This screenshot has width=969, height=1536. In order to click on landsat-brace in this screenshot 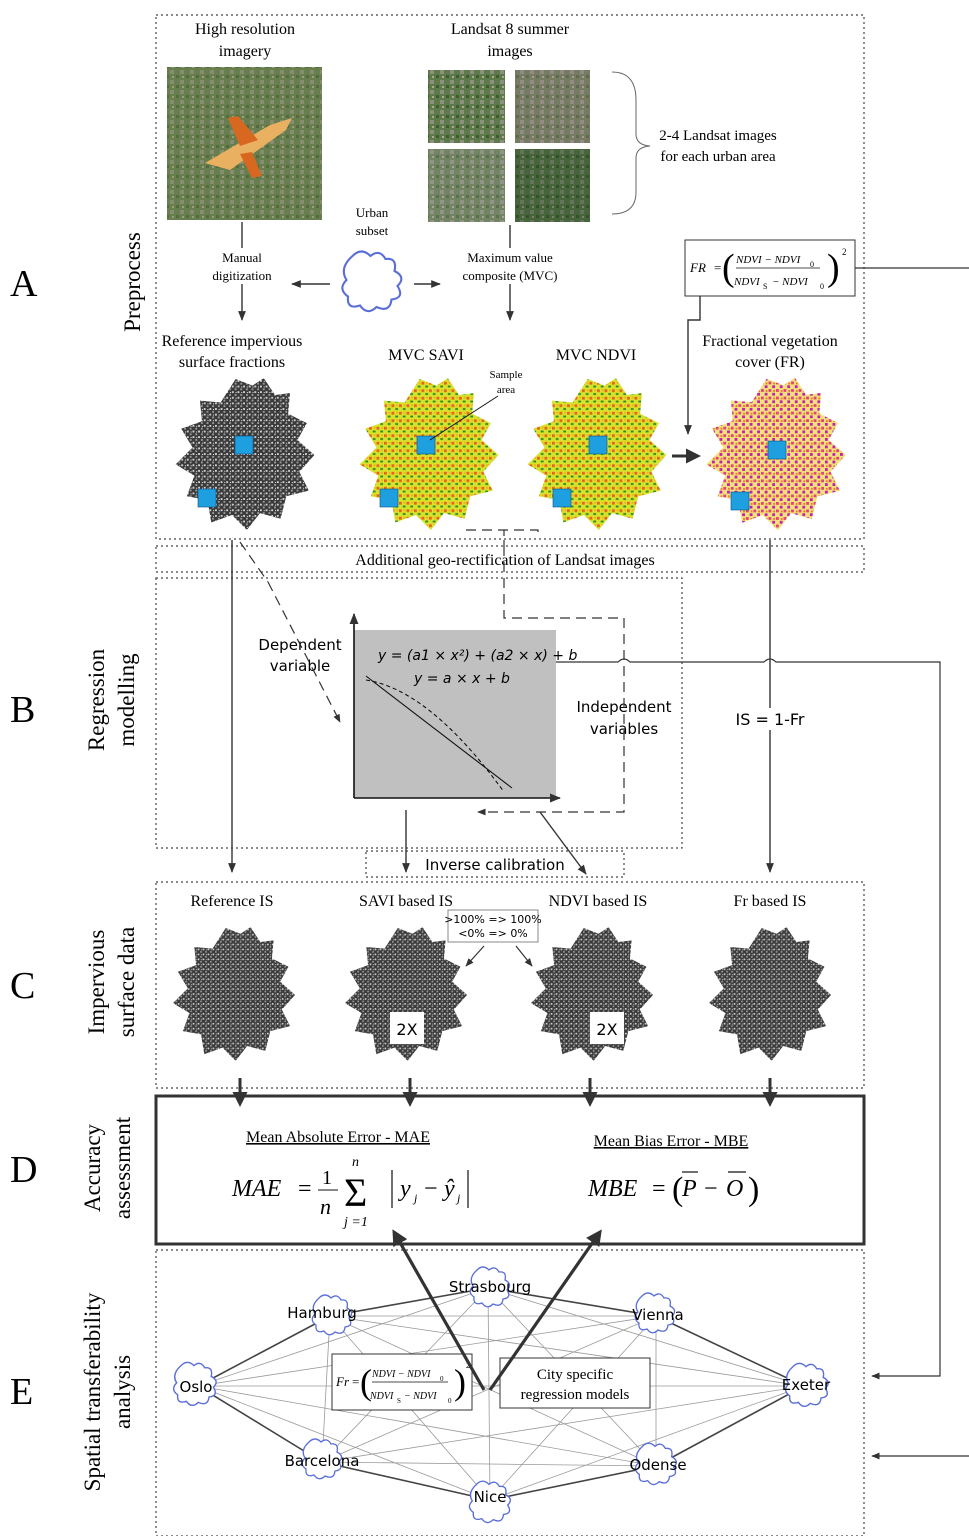, I will do `click(631, 143)`.